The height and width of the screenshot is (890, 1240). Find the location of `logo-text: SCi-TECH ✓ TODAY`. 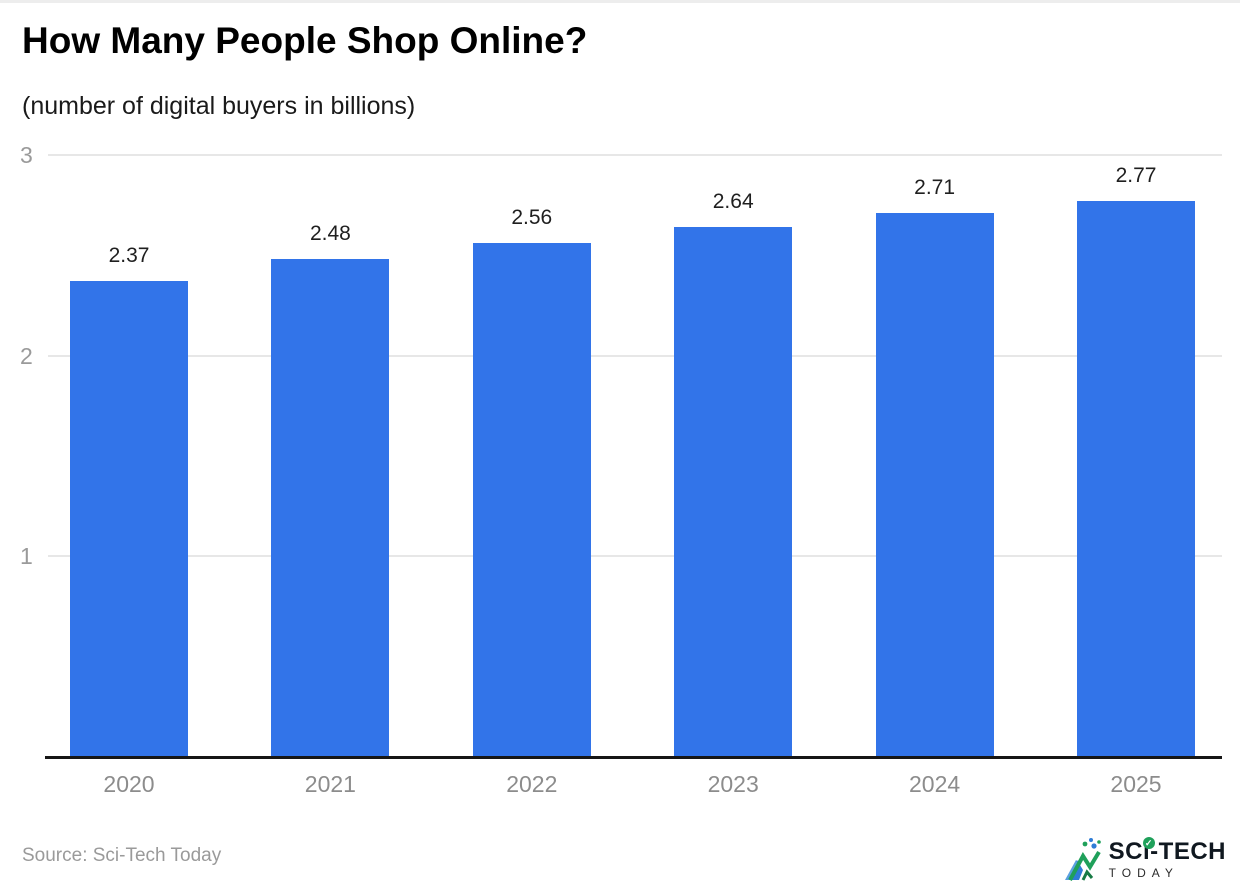

logo-text: SCi-TECH ✓ TODAY is located at coordinates (1167, 858).